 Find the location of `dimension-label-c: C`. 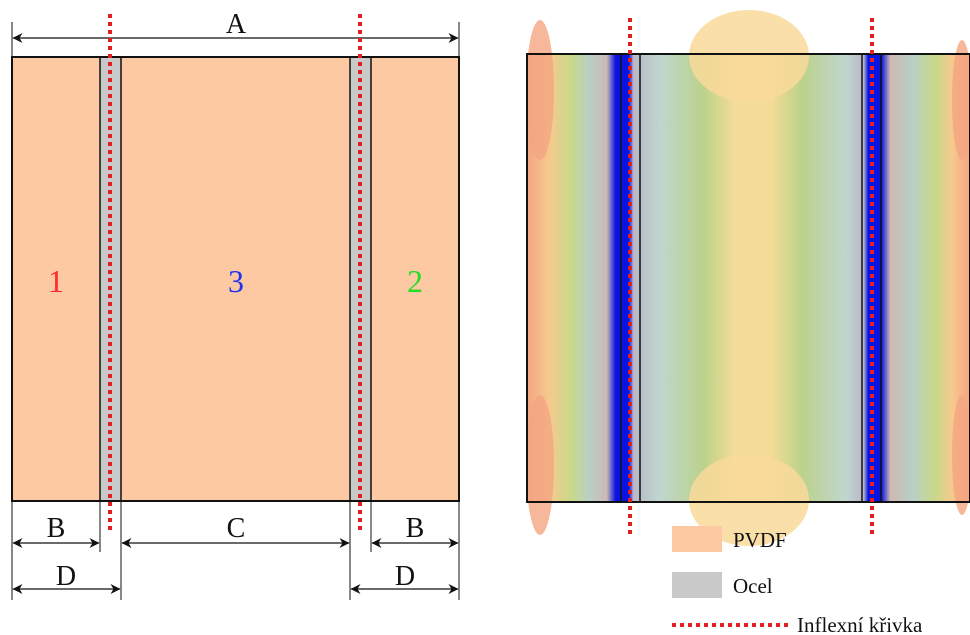

dimension-label-c: C is located at coordinates (236, 528).